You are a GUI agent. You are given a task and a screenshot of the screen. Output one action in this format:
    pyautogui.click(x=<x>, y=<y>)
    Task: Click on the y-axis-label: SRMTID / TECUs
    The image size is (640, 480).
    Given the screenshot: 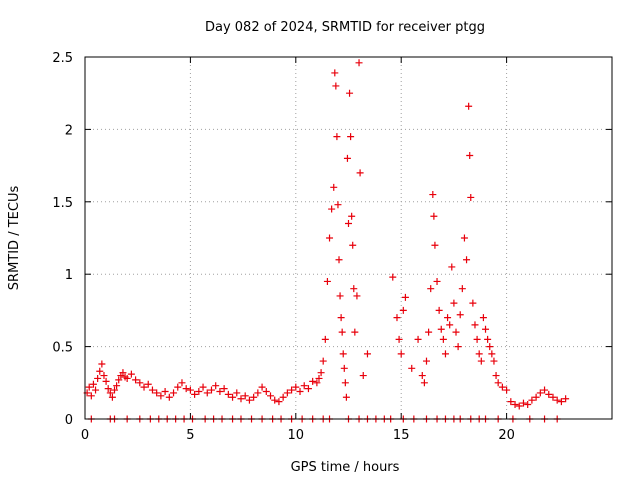 What is the action you would take?
    pyautogui.click(x=14, y=238)
    